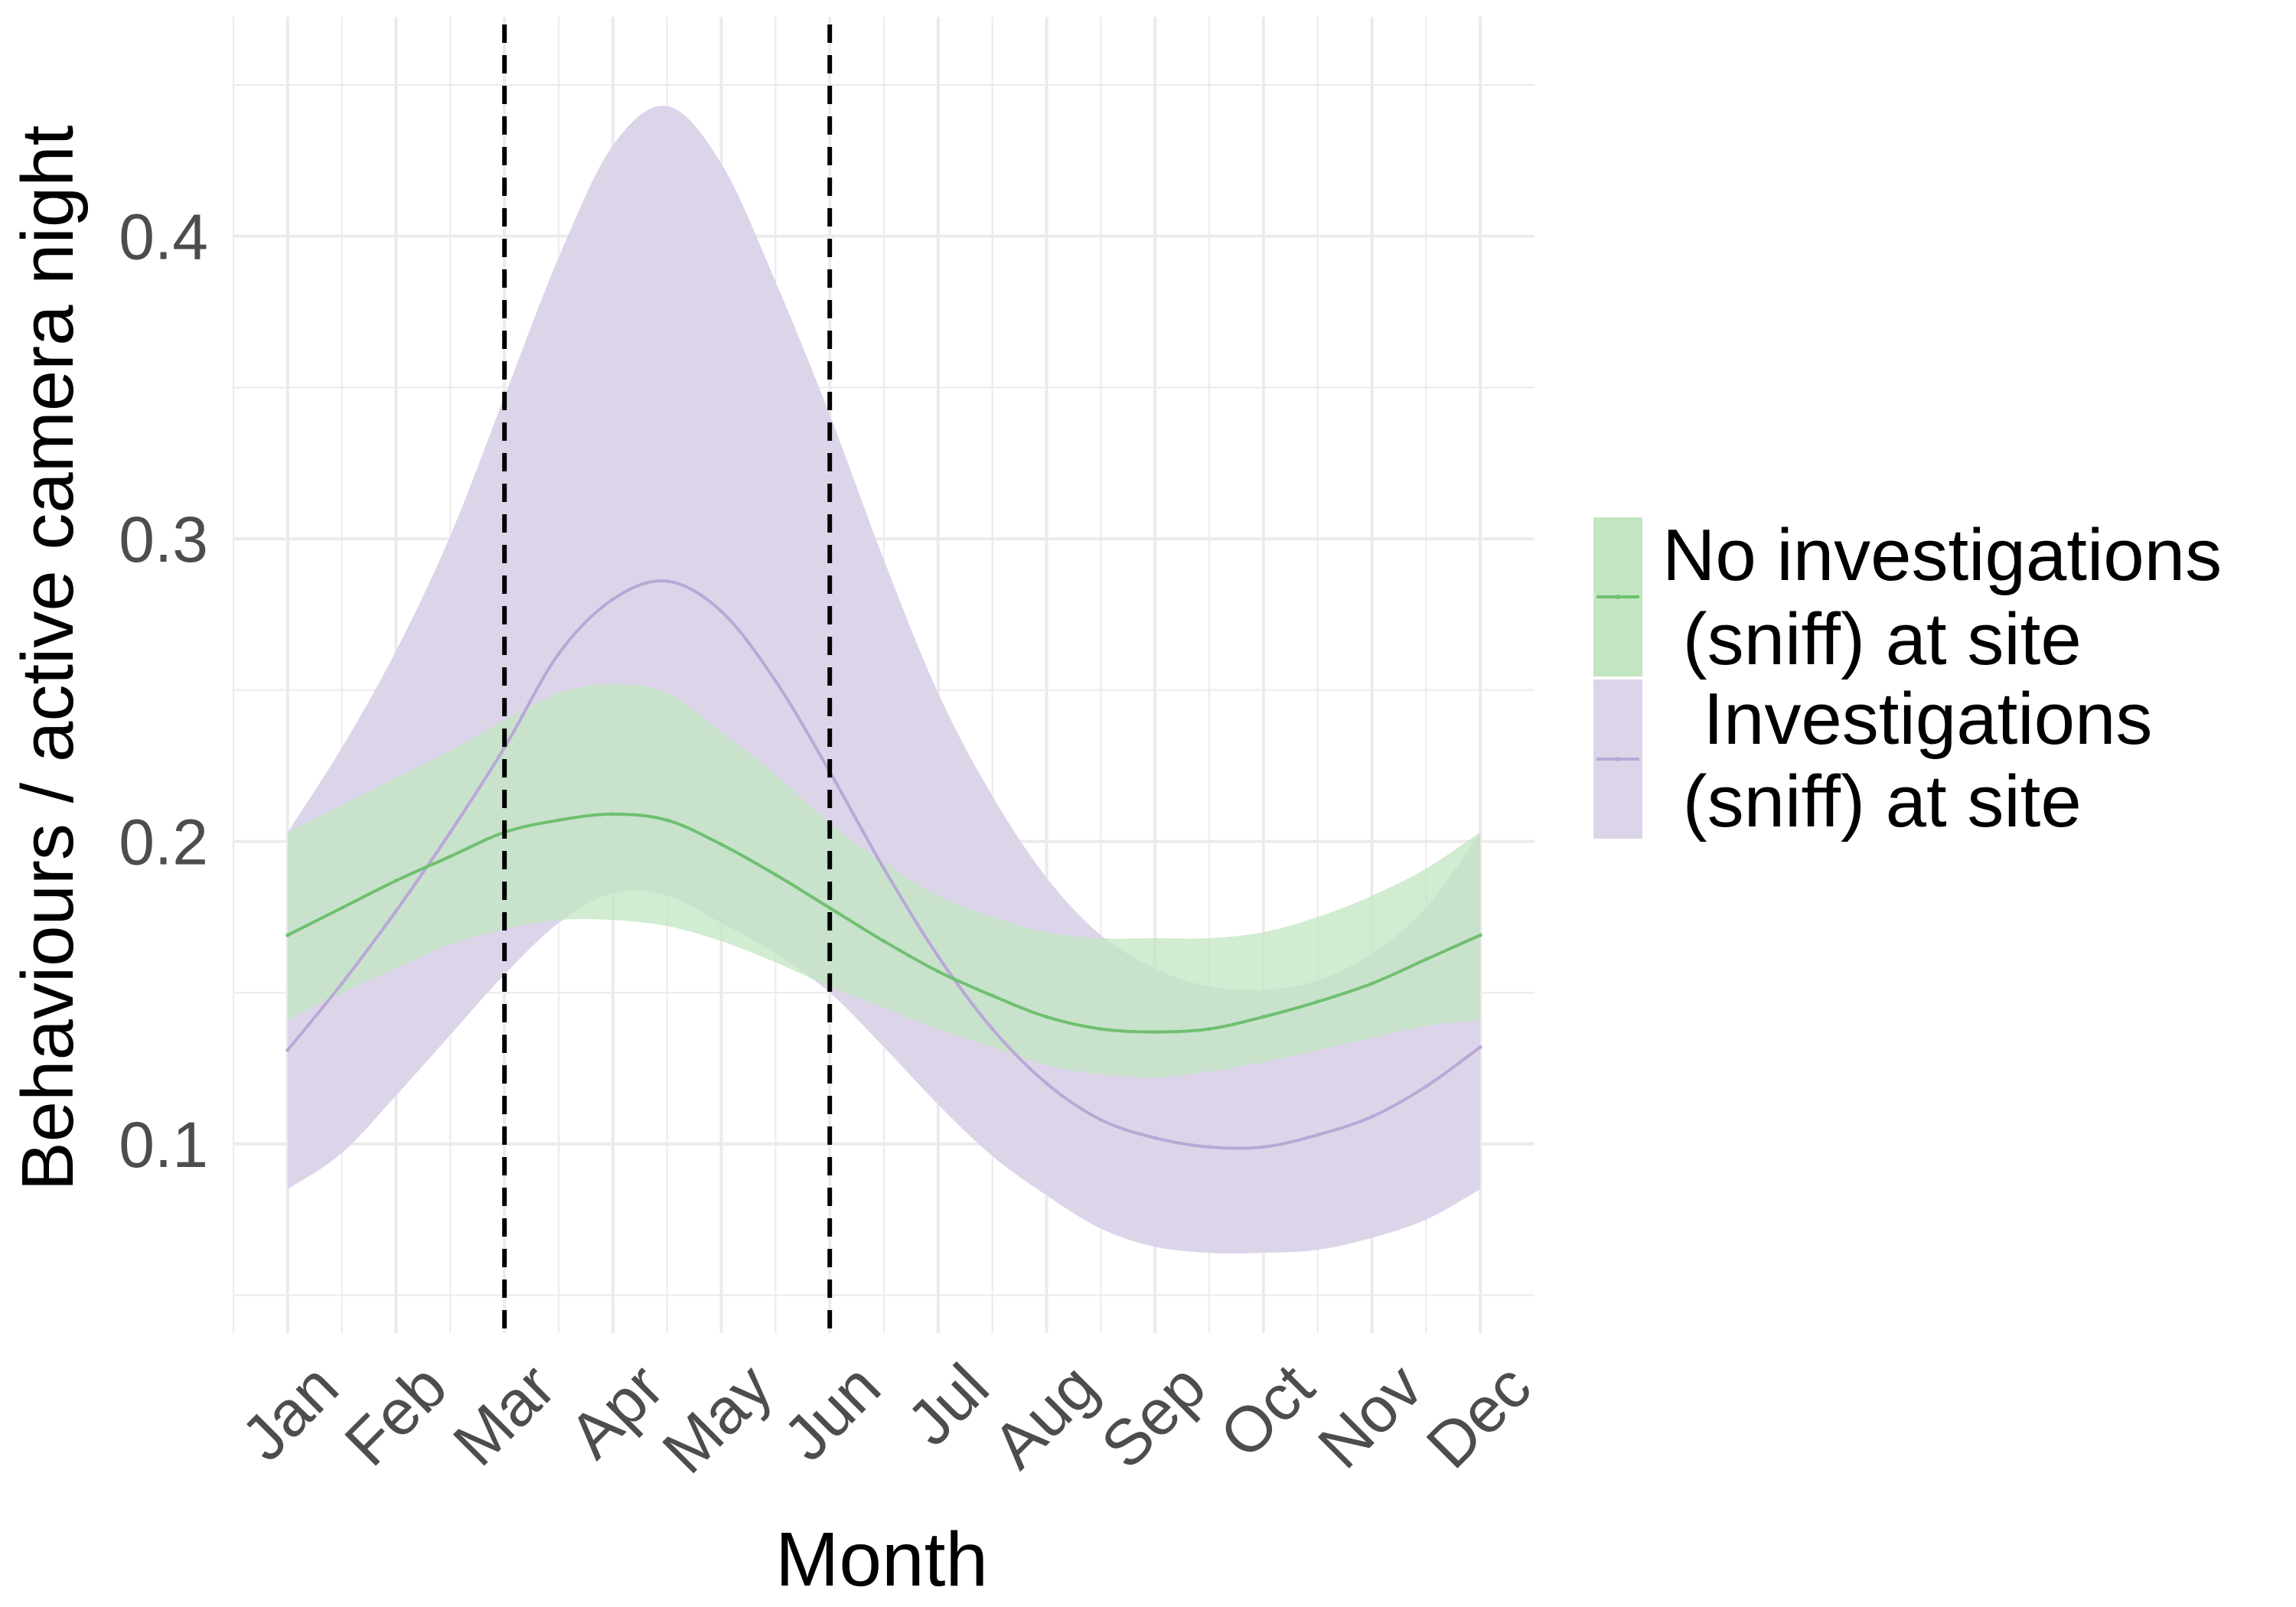 The height and width of the screenshot is (1607, 2296). What do you see at coordinates (947, 1404) in the screenshot?
I see `x-tick-label: Jul` at bounding box center [947, 1404].